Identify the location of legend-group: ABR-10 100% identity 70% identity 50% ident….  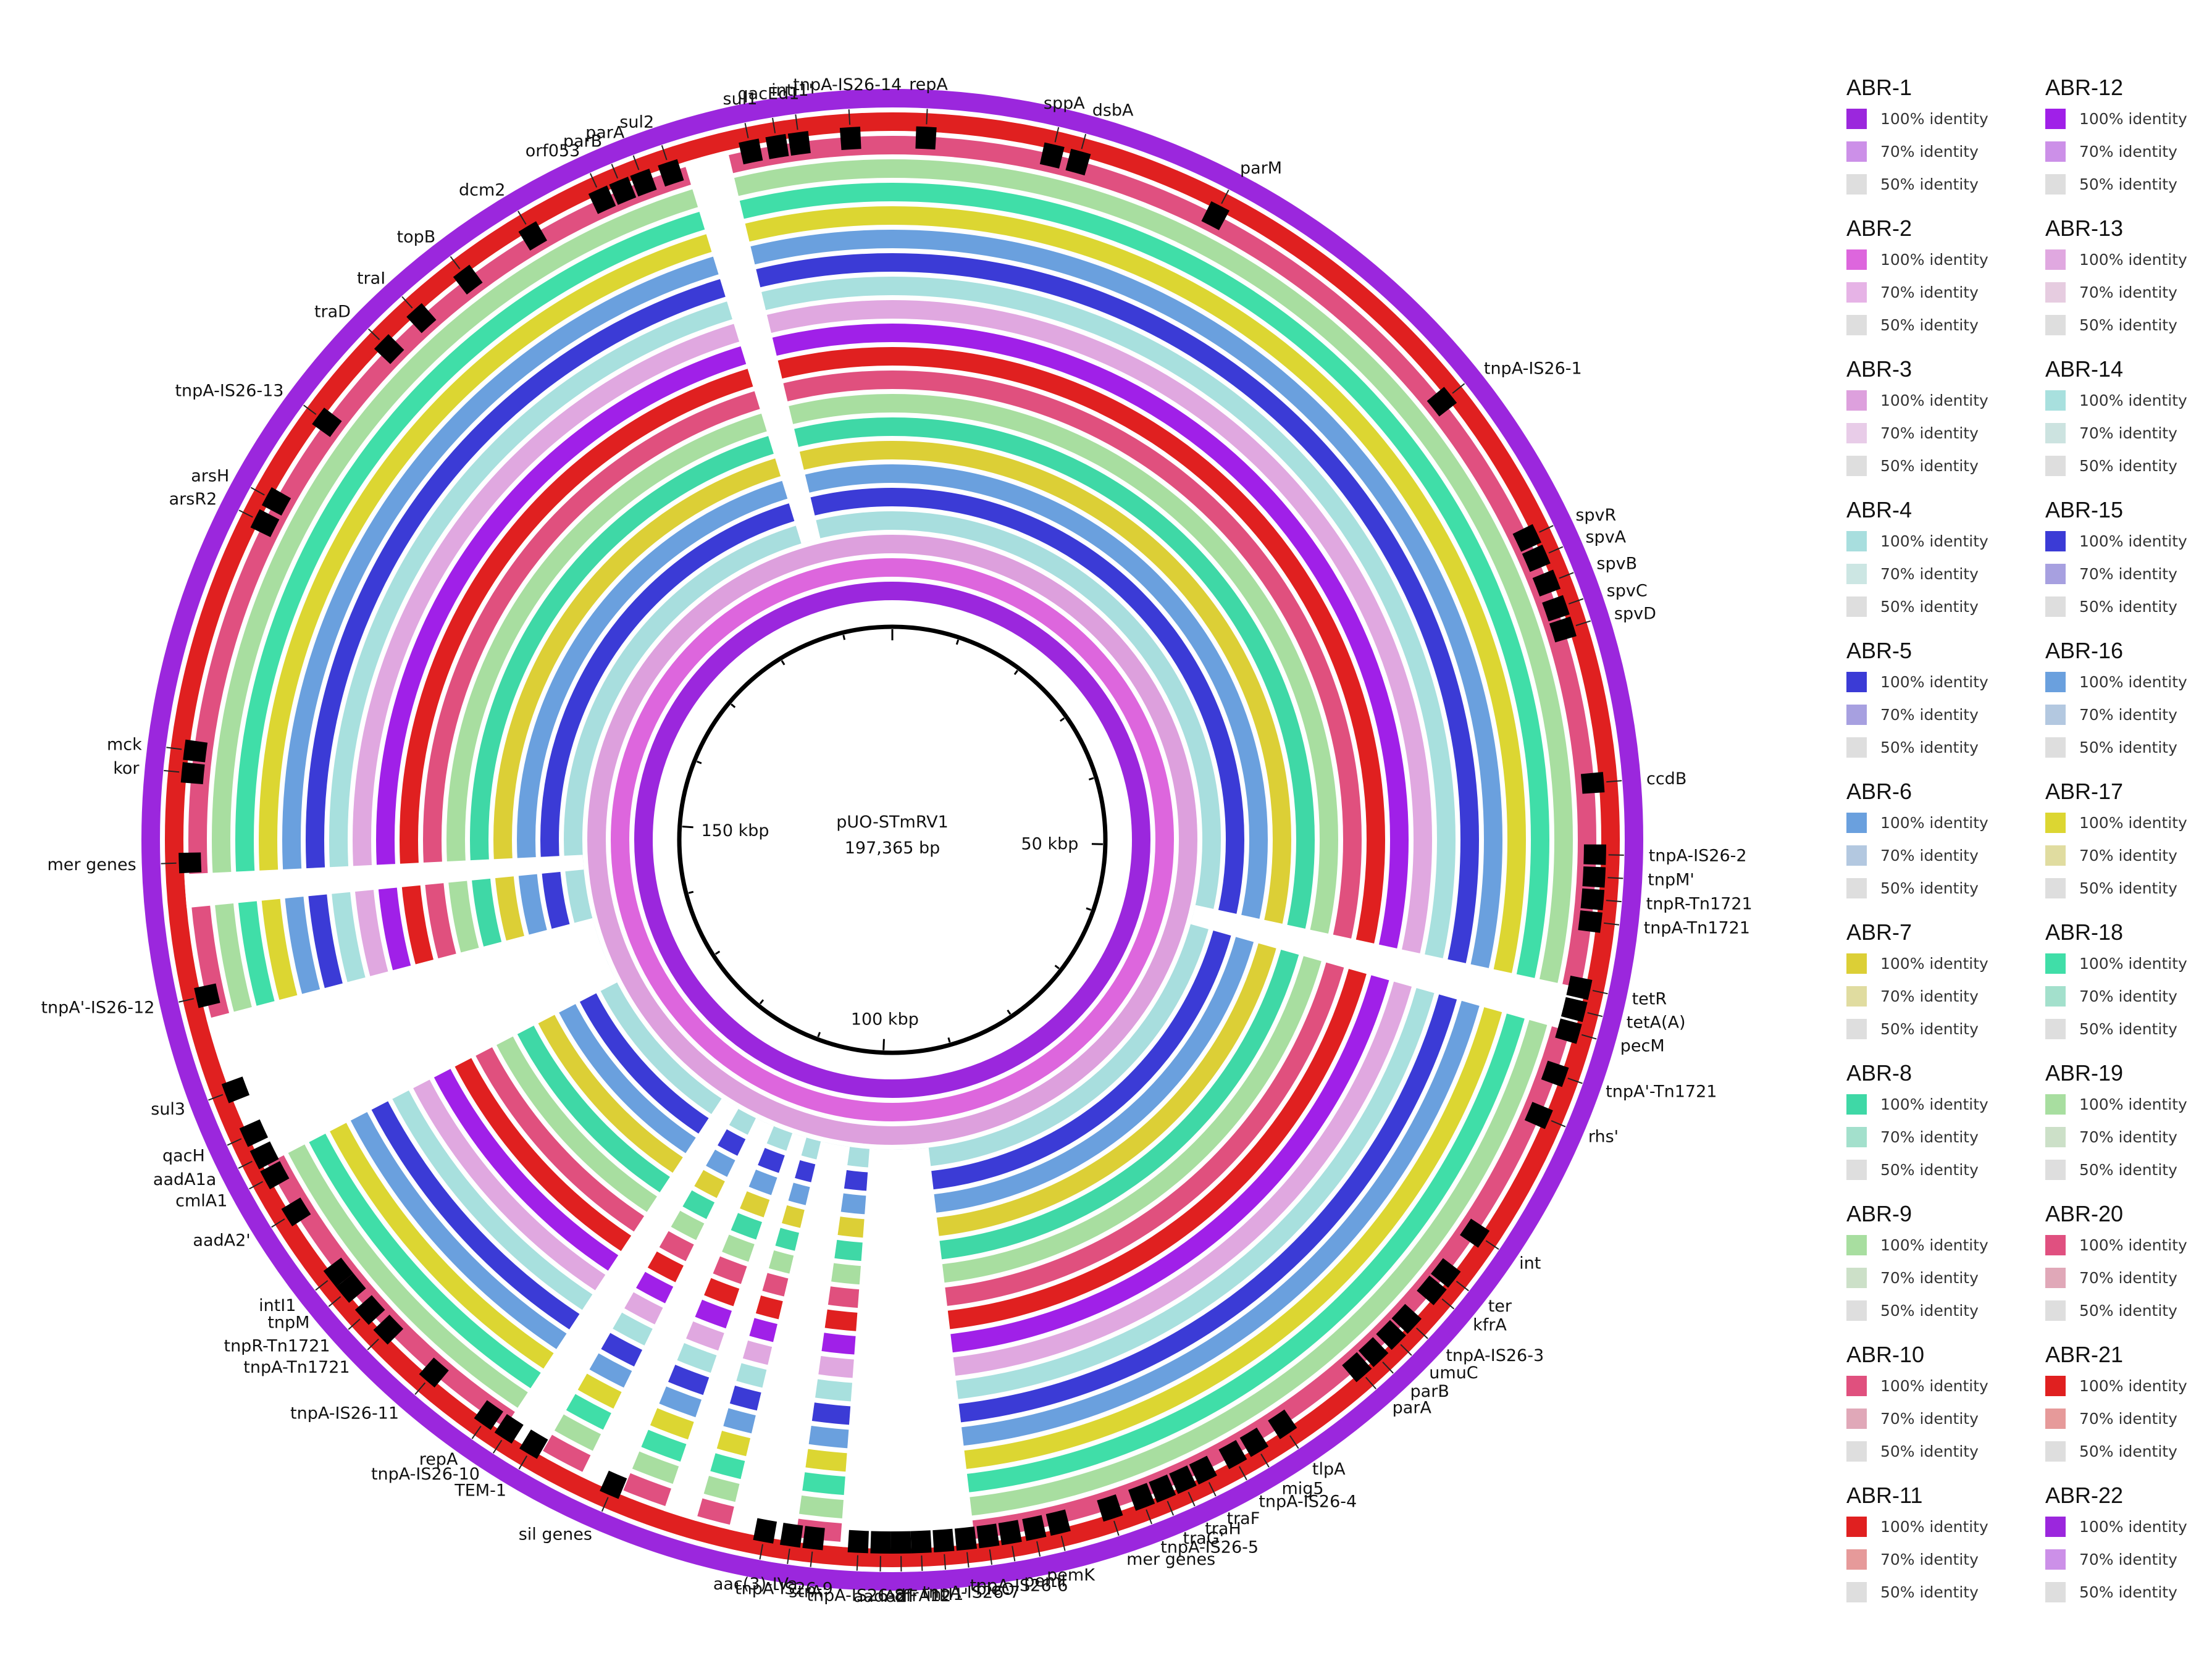
(1936, 1404).